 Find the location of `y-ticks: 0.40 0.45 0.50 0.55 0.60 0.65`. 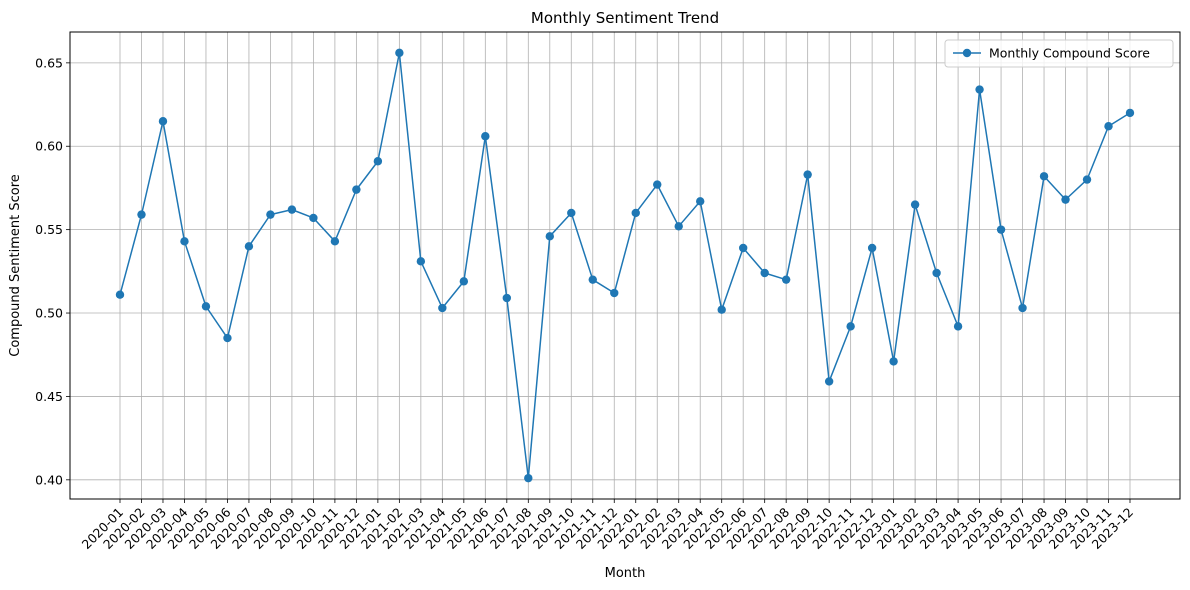

y-ticks: 0.40 0.45 0.50 0.55 0.60 0.65 is located at coordinates (52, 271).